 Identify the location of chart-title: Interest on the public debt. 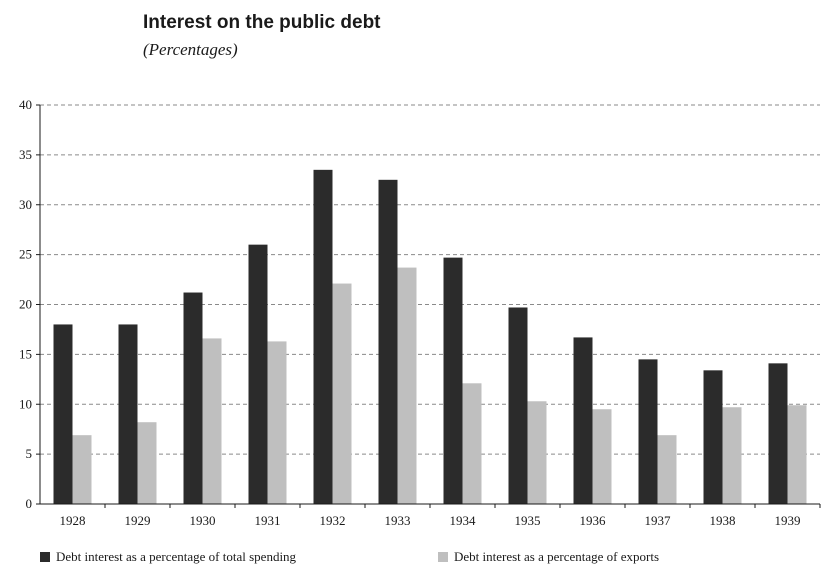
(262, 22).